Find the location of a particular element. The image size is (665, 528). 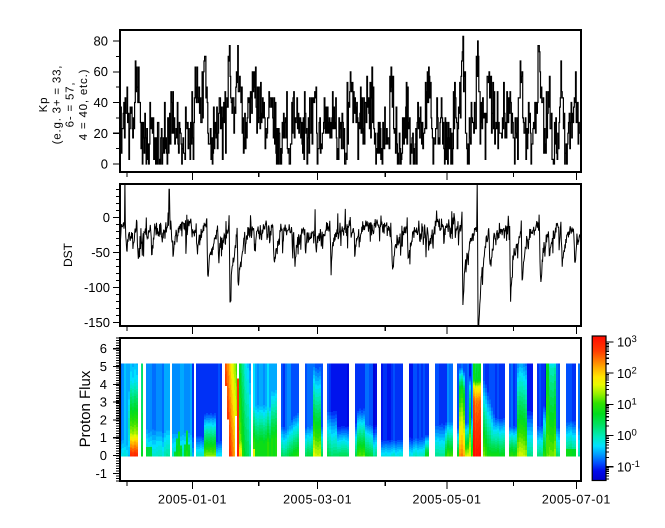

svg-text: 60 is located at coordinates (101, 71).